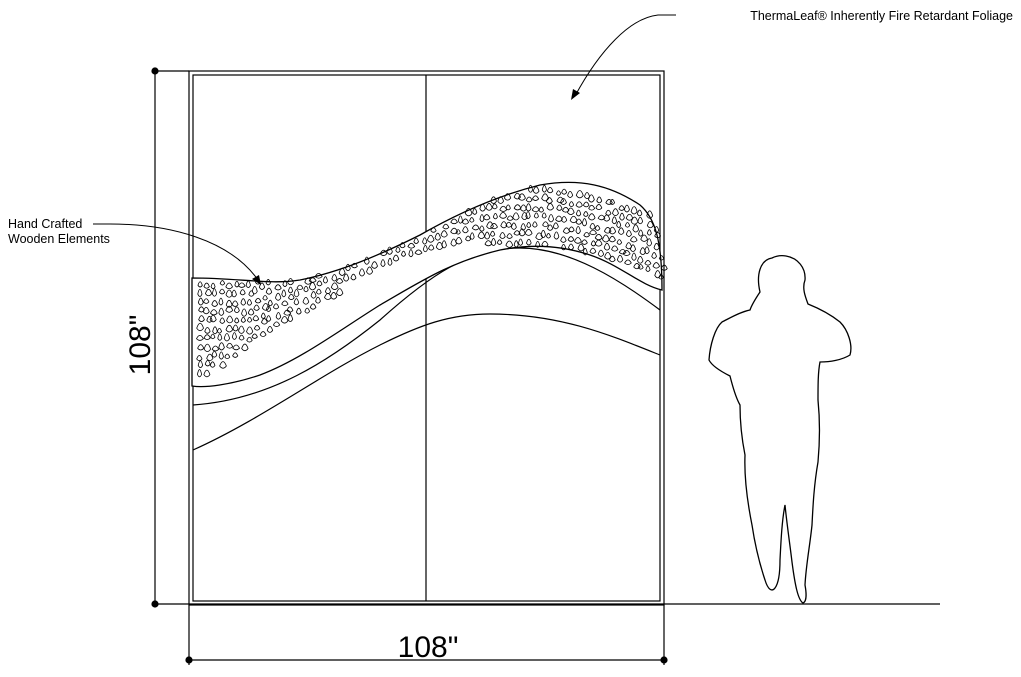 The height and width of the screenshot is (677, 1021). I want to click on foliage-leader-arrow, so click(575, 94).